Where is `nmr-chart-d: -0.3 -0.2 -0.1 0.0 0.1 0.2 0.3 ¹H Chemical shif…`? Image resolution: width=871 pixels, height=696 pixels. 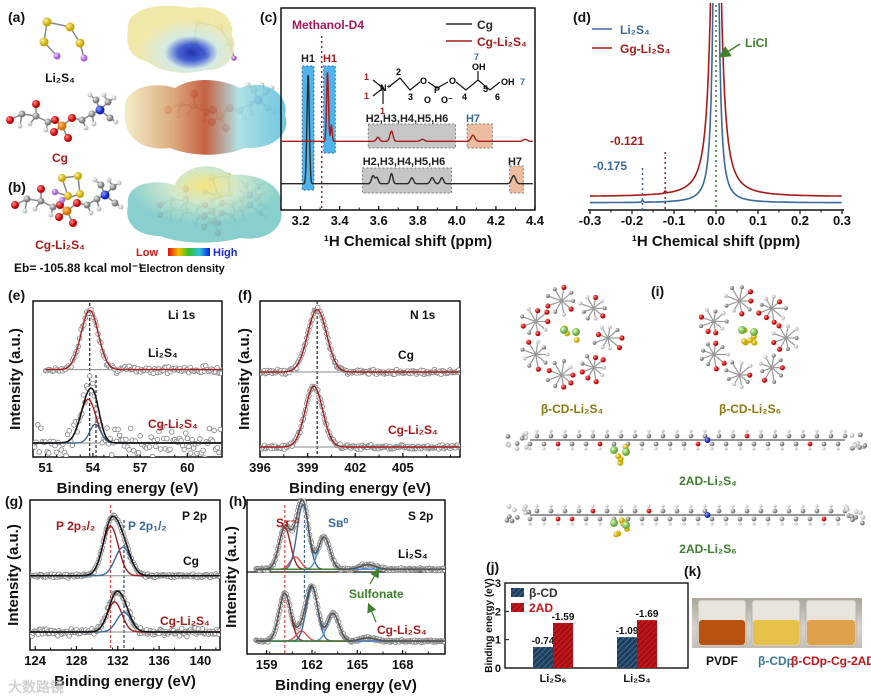 nmr-chart-d: -0.3 -0.2 -0.1 0.0 0.1 0.2 0.3 ¹H Chemical shif… is located at coordinates (715, 126).